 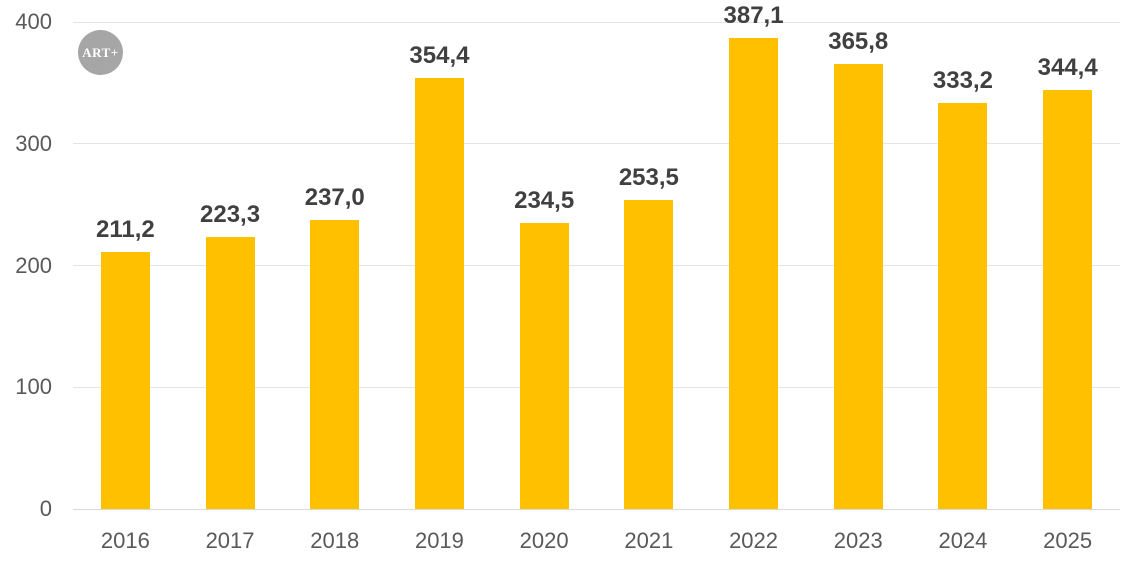 I want to click on value-label-2022: 387,1, so click(x=753, y=15).